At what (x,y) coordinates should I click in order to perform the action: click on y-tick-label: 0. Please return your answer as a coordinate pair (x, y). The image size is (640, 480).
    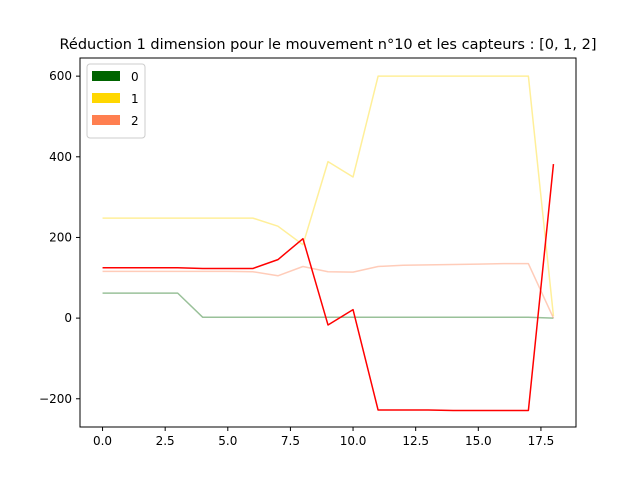
    Looking at the image, I should click on (68, 318).